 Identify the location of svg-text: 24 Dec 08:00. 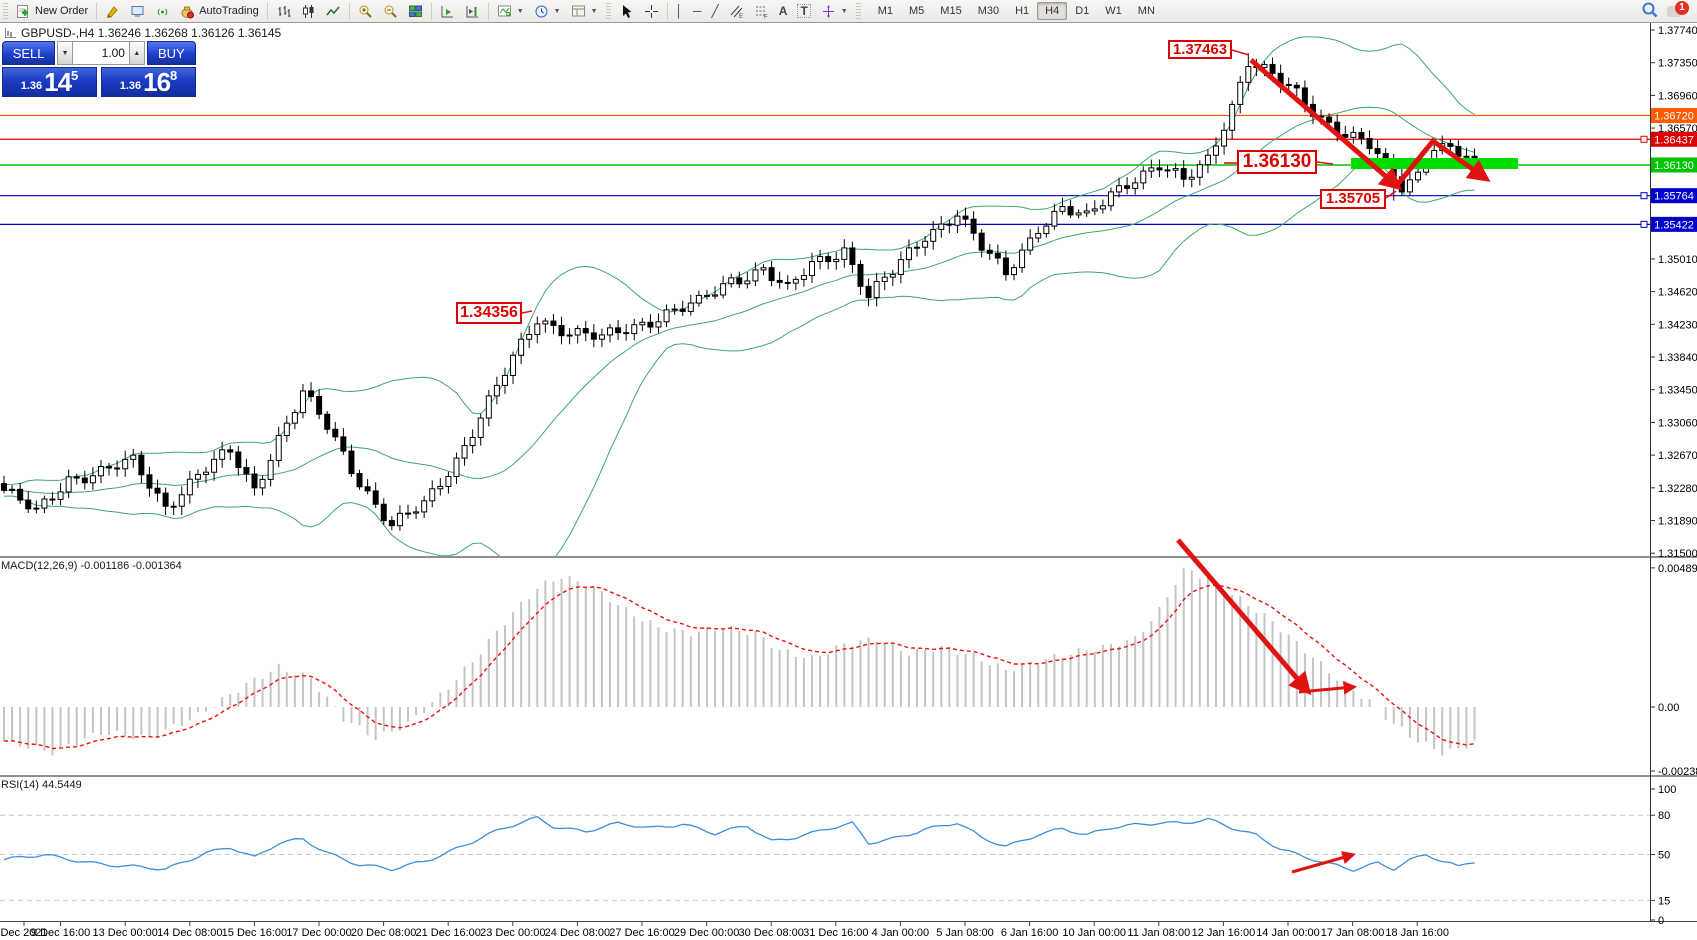
(577, 933).